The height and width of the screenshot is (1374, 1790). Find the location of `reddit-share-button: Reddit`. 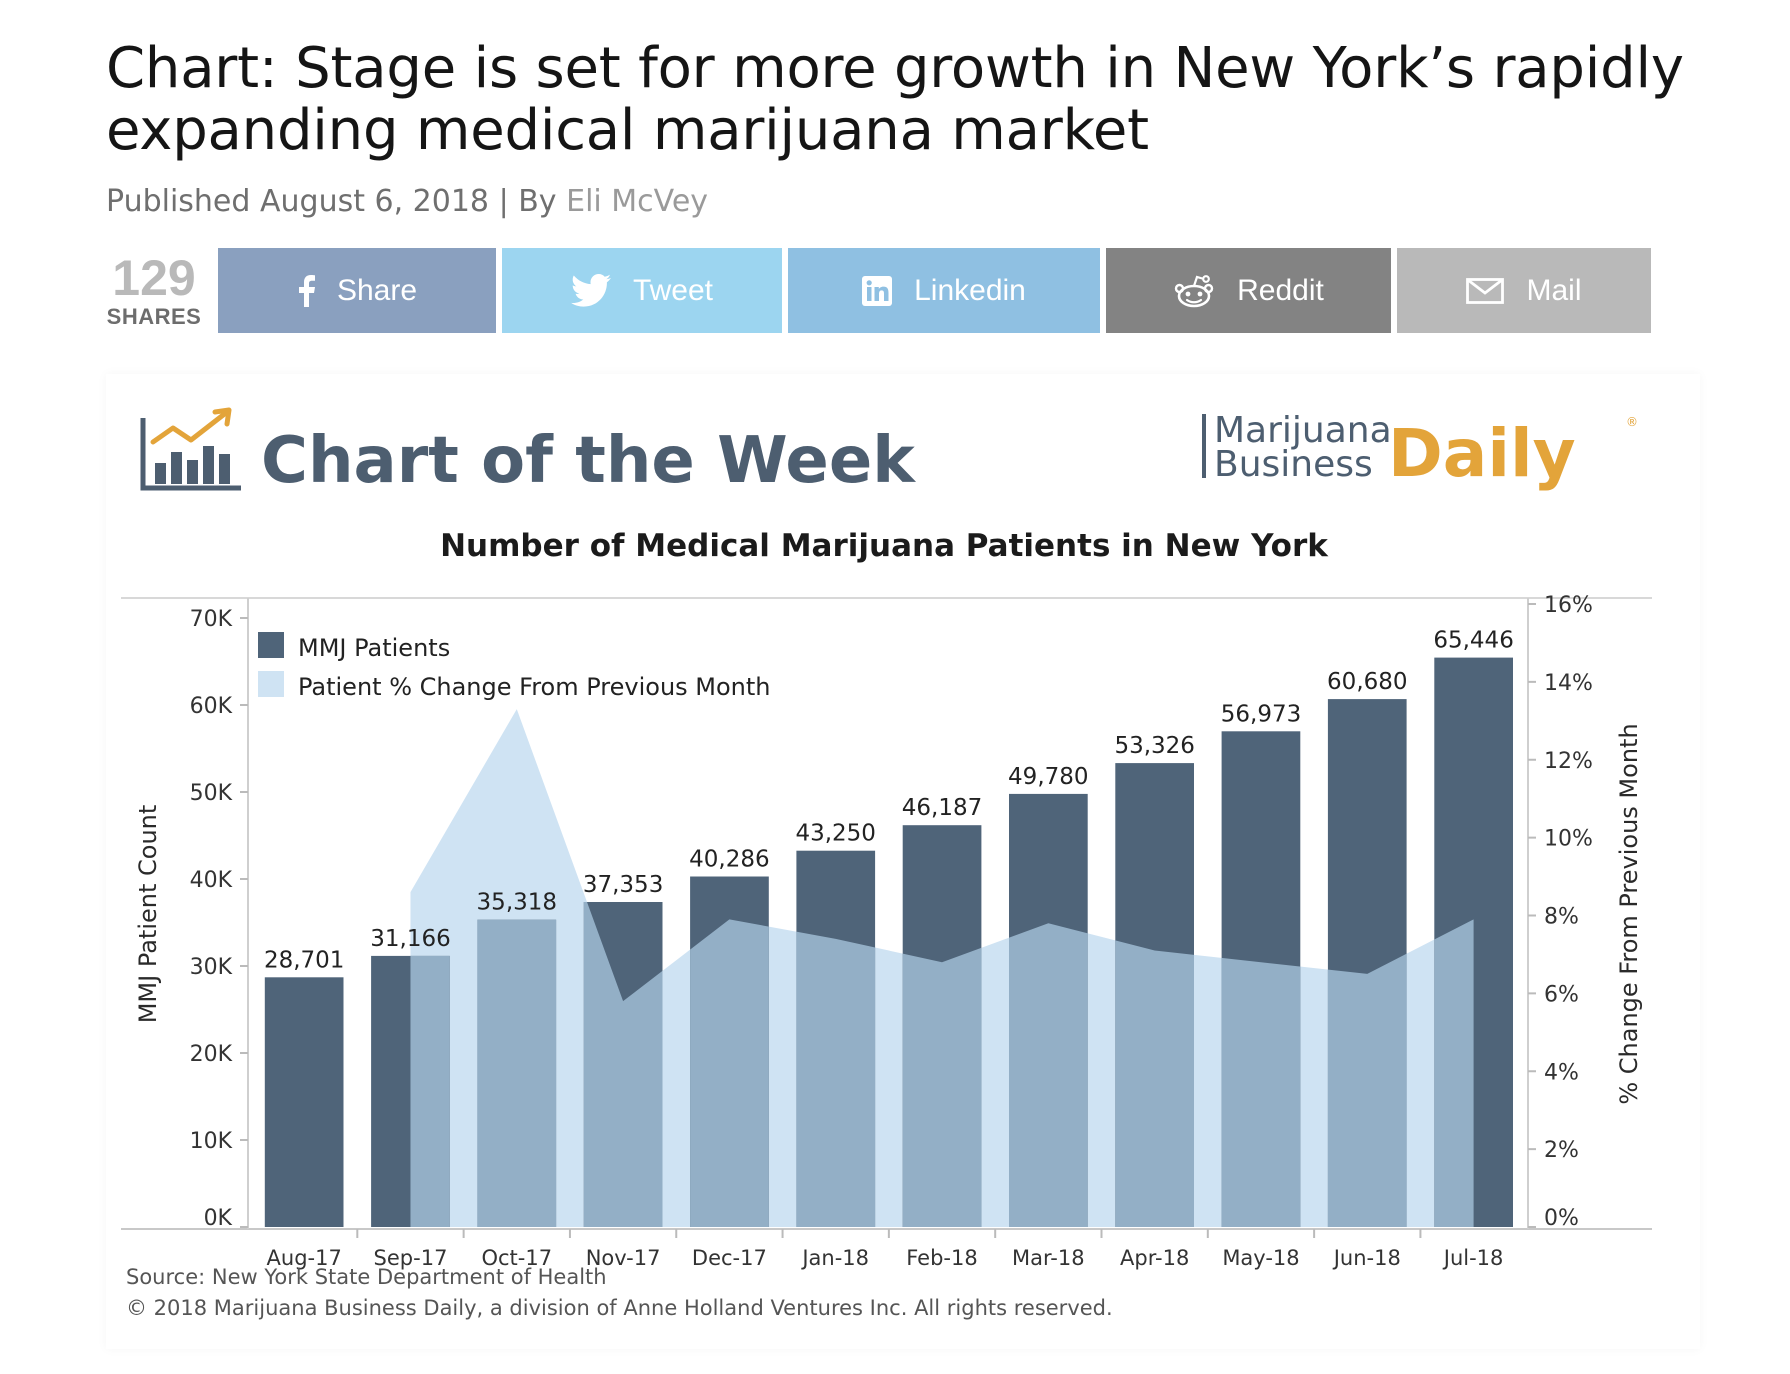

reddit-share-button: Reddit is located at coordinates (1248, 290).